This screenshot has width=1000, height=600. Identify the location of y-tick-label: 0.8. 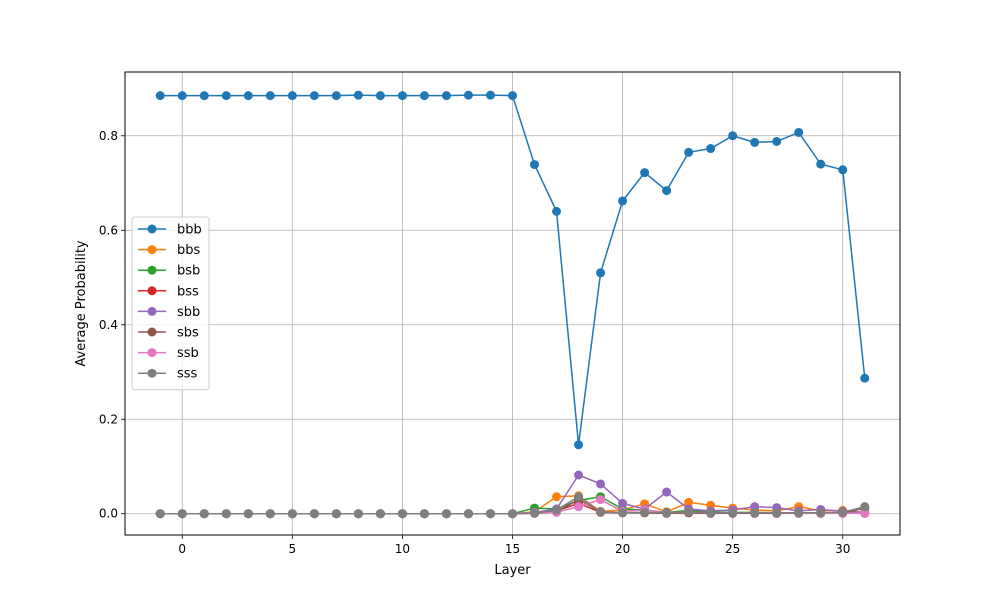
(108, 136).